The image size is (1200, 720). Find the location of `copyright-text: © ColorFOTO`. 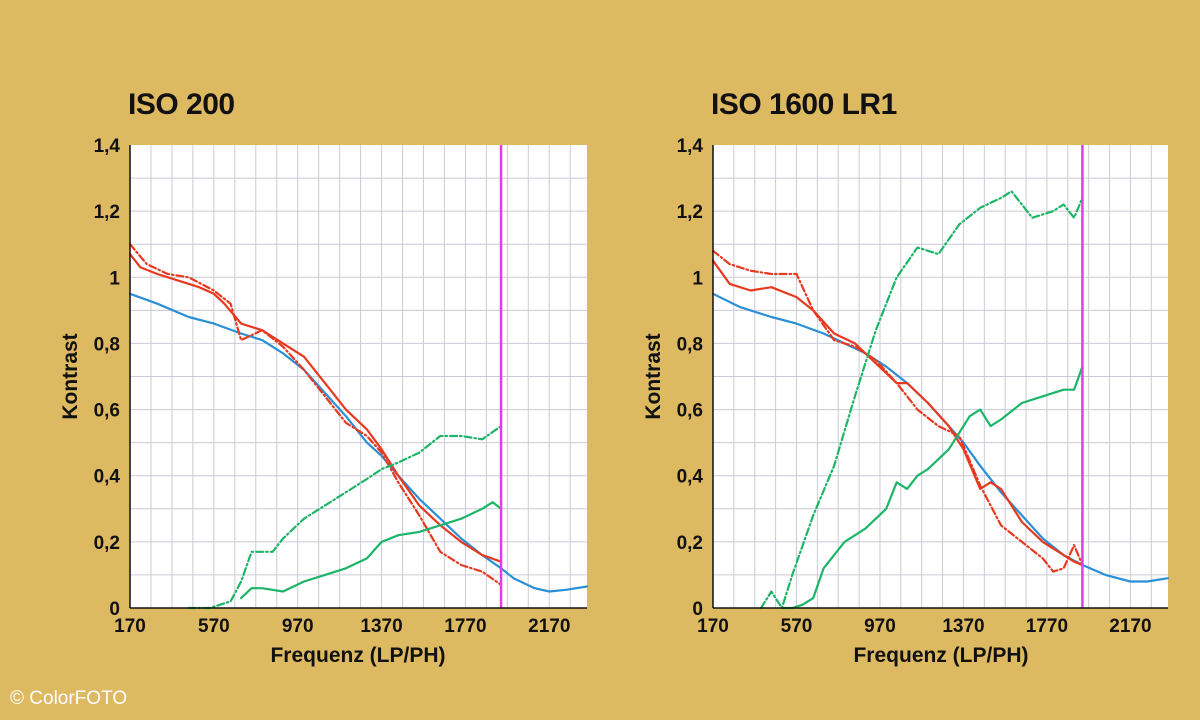

copyright-text: © ColorFOTO is located at coordinates (69, 698).